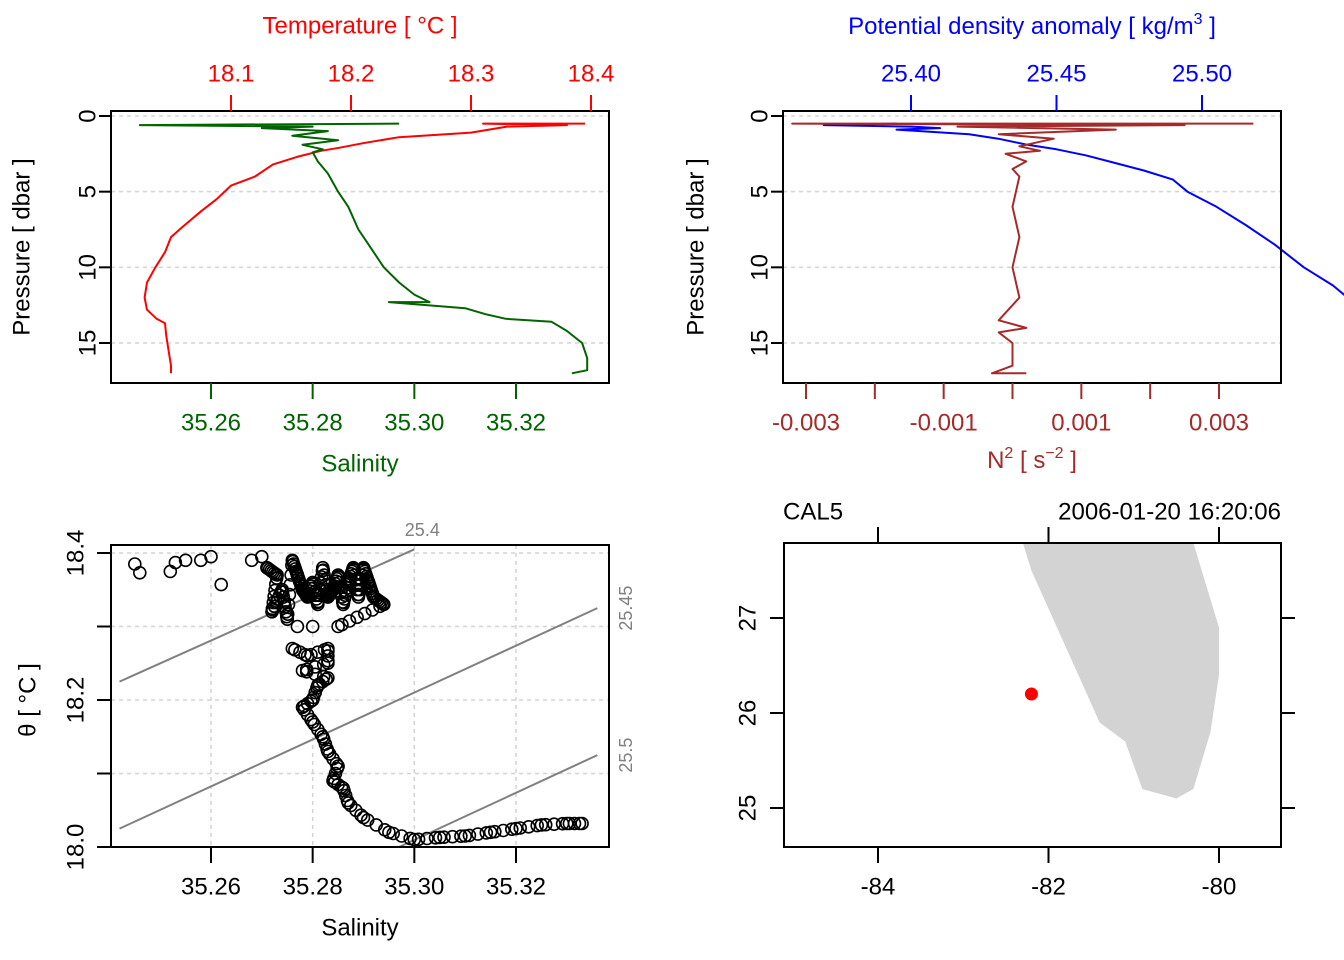 This screenshot has width=1344, height=960. Describe the element at coordinates (76, 847) in the screenshot. I see `y-tick-label: 18.0` at that location.